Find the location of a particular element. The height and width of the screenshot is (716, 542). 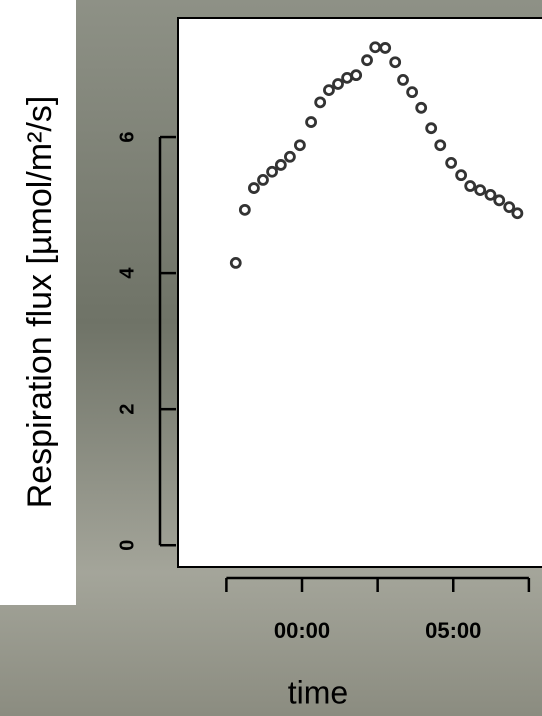

y-axis-label: Respiration flux [µmol/m²/s] is located at coordinates (40, 302).